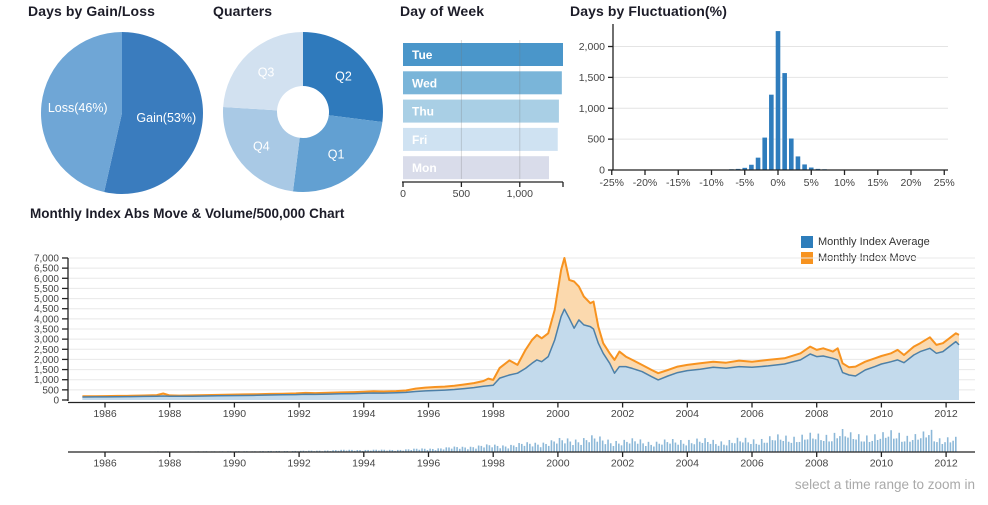  I want to click on svg-text: 2002, so click(623, 414).